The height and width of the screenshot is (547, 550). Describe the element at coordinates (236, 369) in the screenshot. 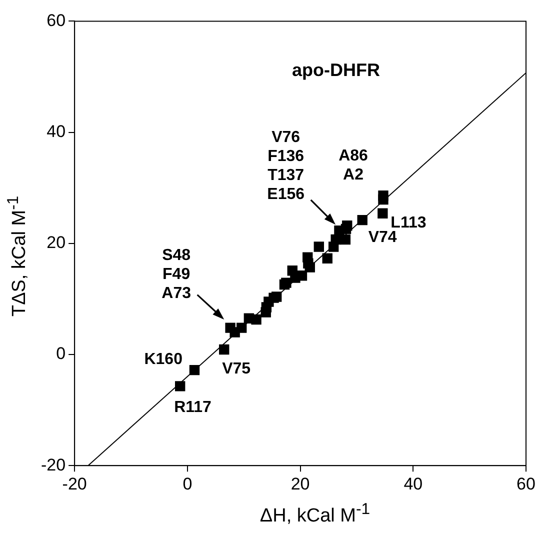

I see `annotation: V75` at that location.